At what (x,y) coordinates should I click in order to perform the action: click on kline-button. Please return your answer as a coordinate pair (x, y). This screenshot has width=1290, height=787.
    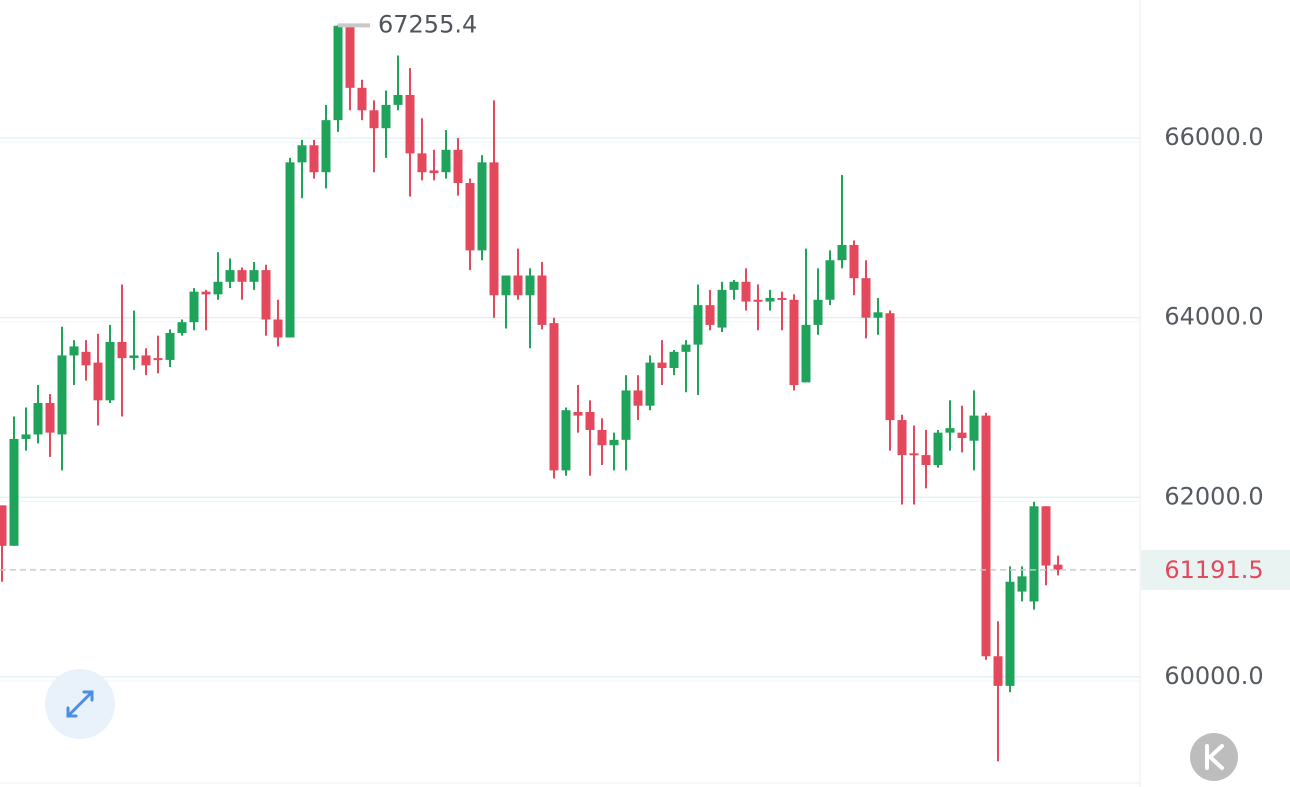
    Looking at the image, I should click on (1214, 757).